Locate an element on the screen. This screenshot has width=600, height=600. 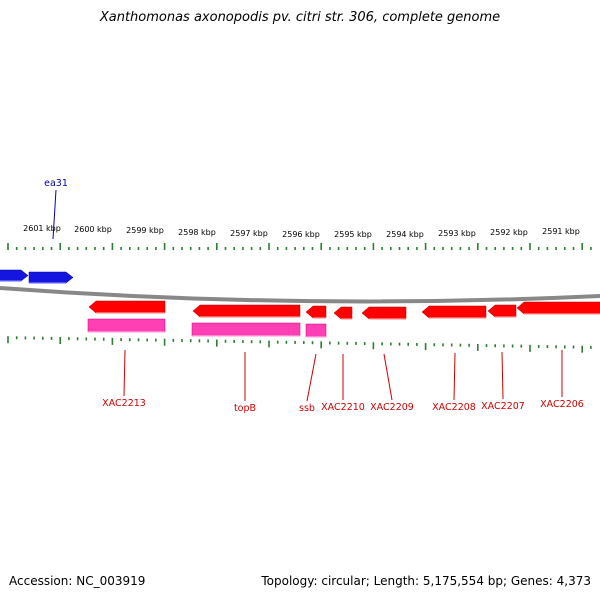
upper-tick-track is located at coordinates (299, 246).